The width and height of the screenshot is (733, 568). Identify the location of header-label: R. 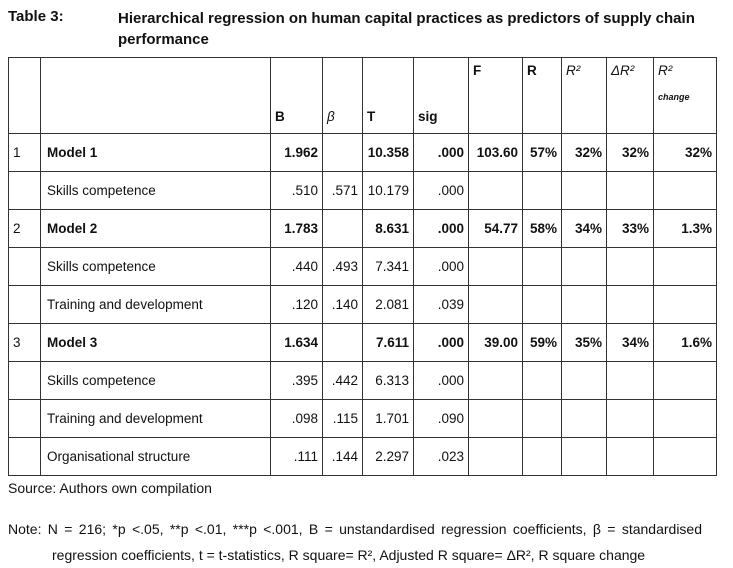
(532, 70).